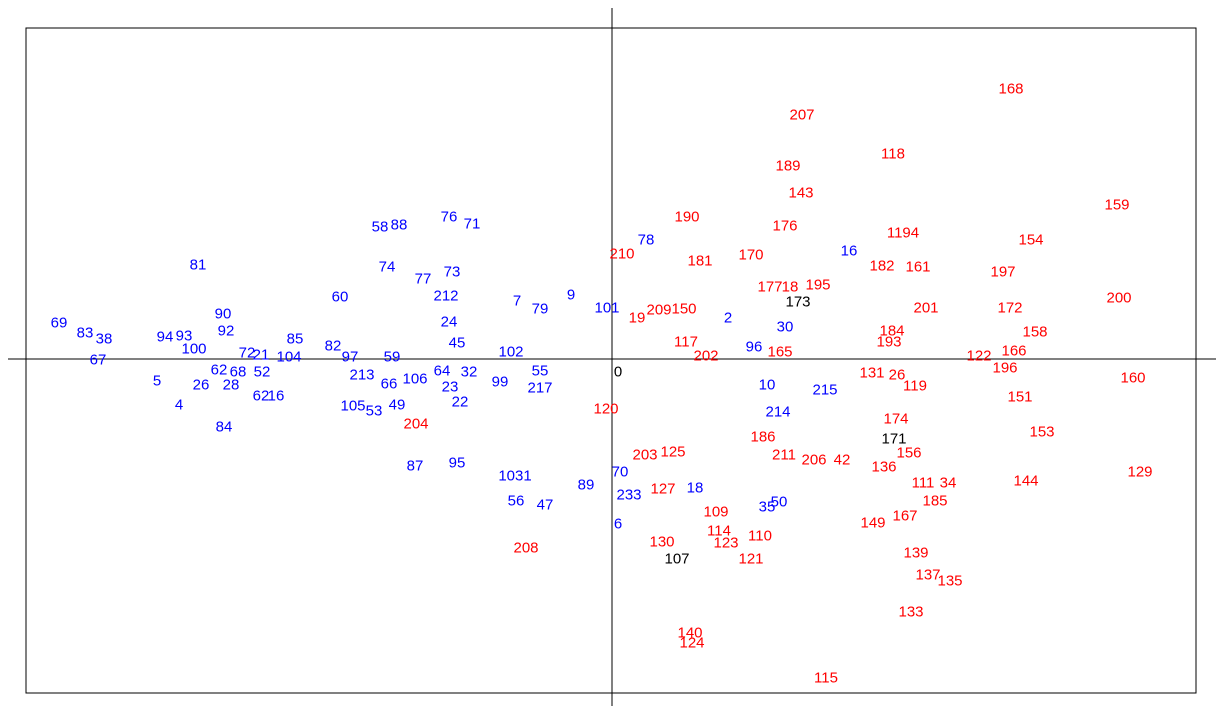  Describe the element at coordinates (516, 501) in the screenshot. I see `point-label: 56` at that location.